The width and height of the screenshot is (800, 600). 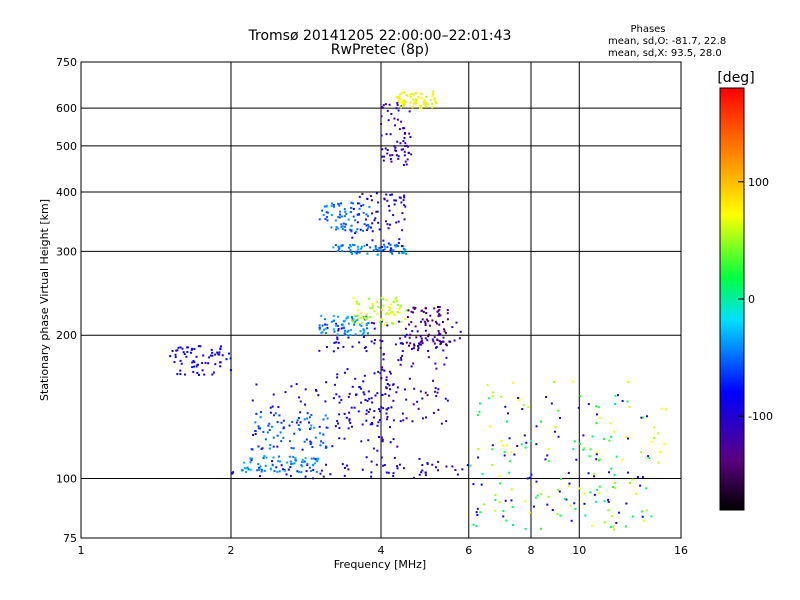 What do you see at coordinates (380, 36) in the screenshot?
I see `chart-title: Tromsø 20141205 22:00:00–22:01:43` at bounding box center [380, 36].